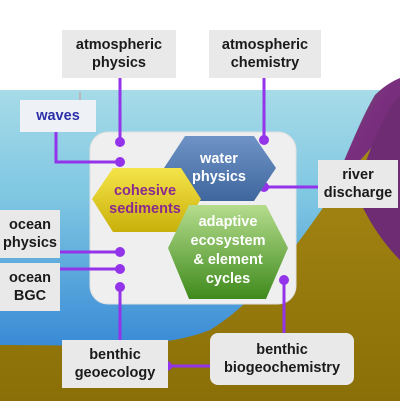 Image resolution: width=400 pixels, height=401 pixels. Describe the element at coordinates (58, 116) in the screenshot. I see `waves-box: waves` at that location.